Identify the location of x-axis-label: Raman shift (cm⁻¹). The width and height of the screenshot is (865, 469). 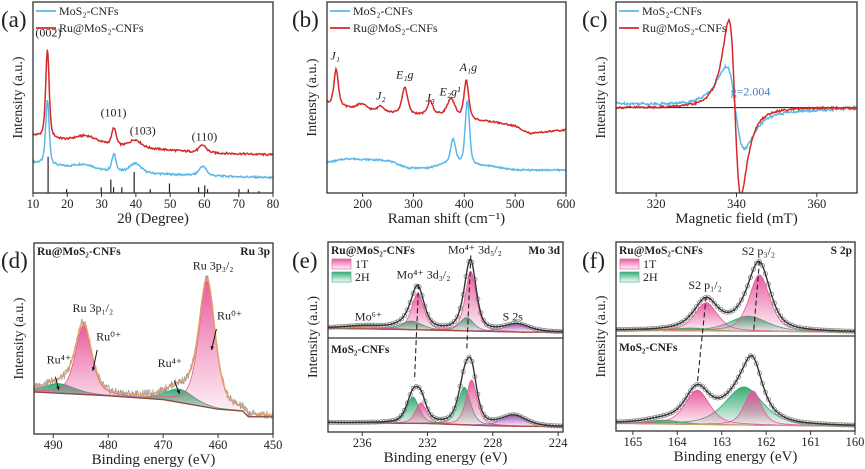
(446, 219).